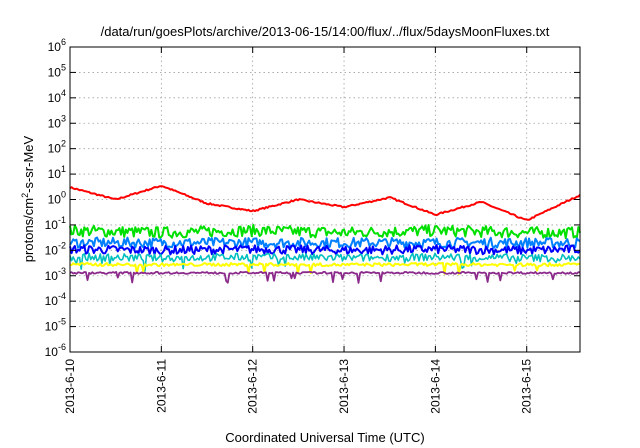 Image resolution: width=640 pixels, height=448 pixels. What do you see at coordinates (63, 42) in the screenshot?
I see `y-tick-label-exponent: 6` at bounding box center [63, 42].